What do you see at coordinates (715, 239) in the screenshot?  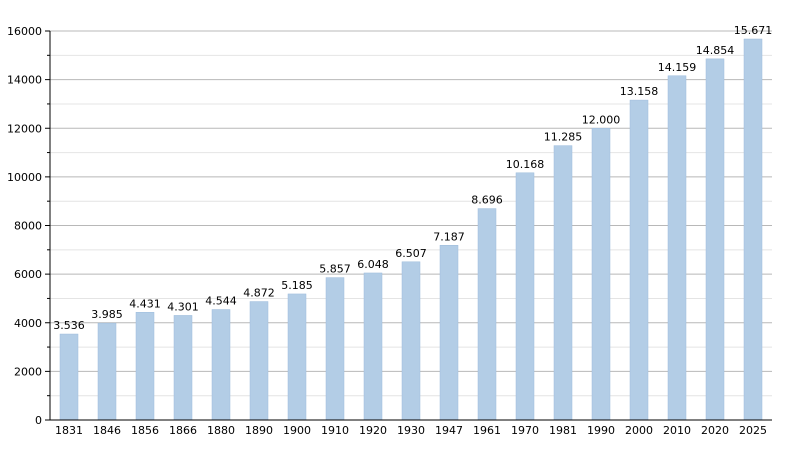 I see `bar-2020` at bounding box center [715, 239].